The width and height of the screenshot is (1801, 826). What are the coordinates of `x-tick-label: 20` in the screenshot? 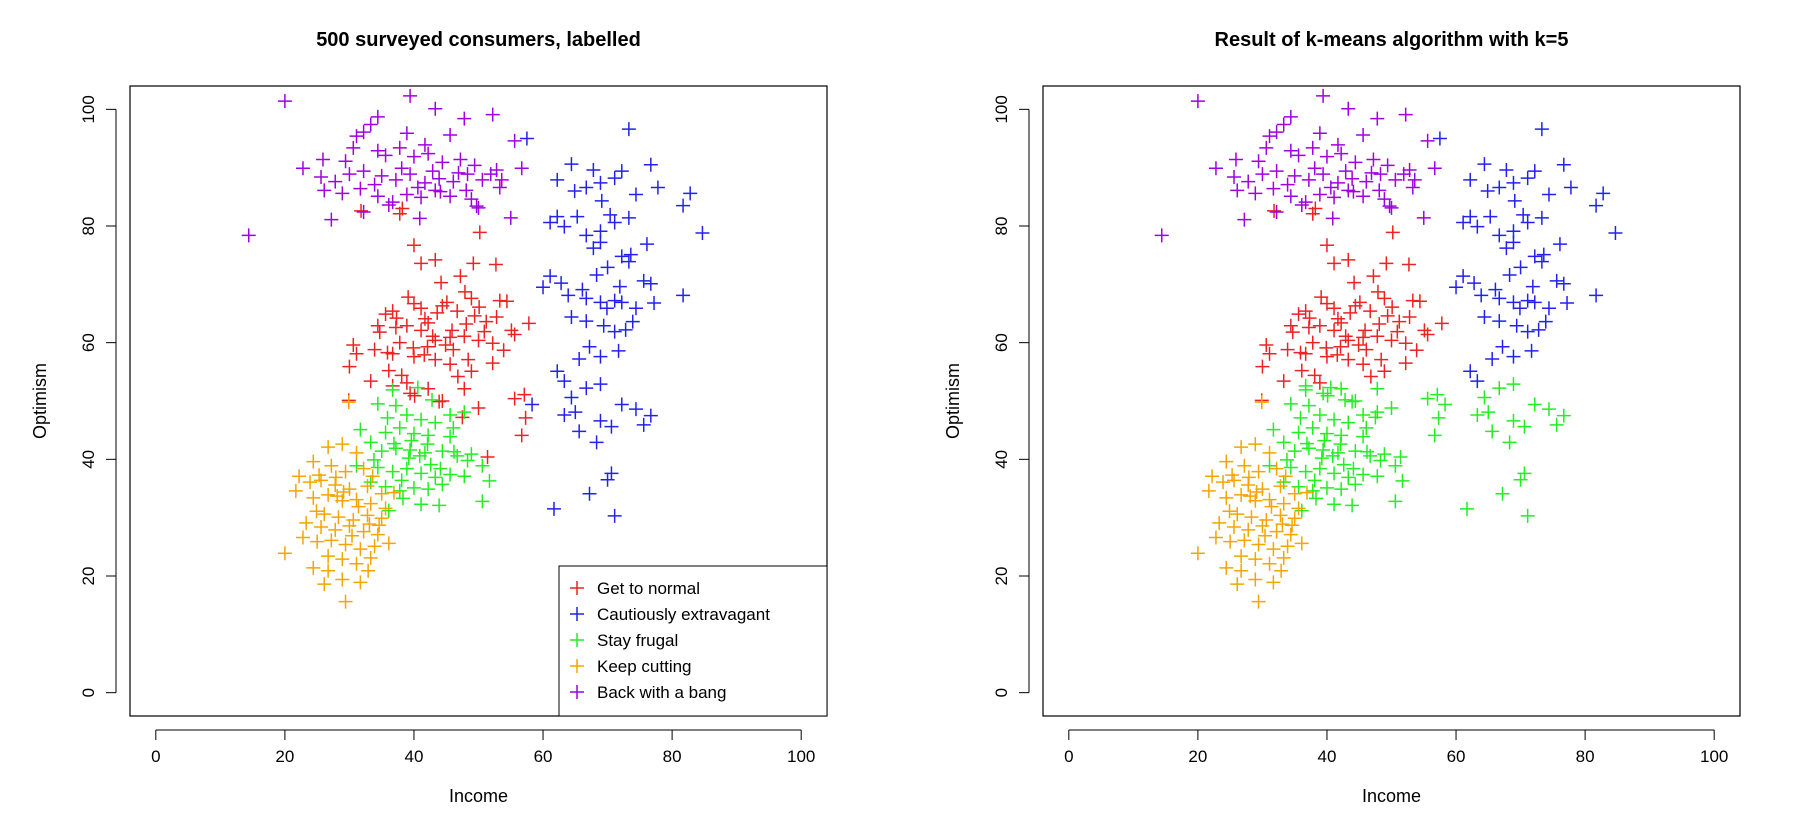 It's located at (284, 756).